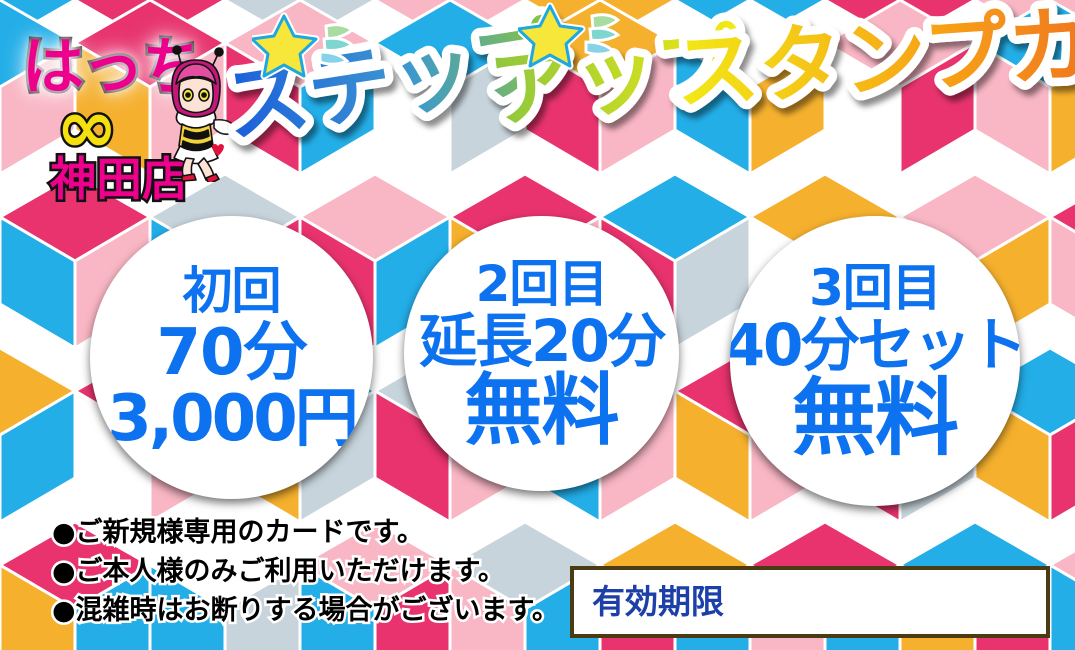 The height and width of the screenshot is (650, 1075). I want to click on note-item: ●ご本人様のみご利用いただけます。, so click(279, 572).